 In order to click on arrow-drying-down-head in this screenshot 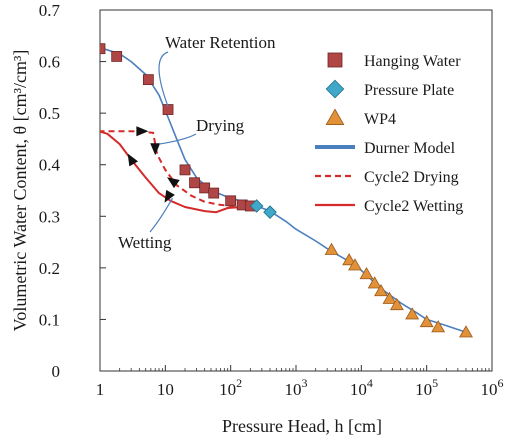, I will do `click(155, 149)`.